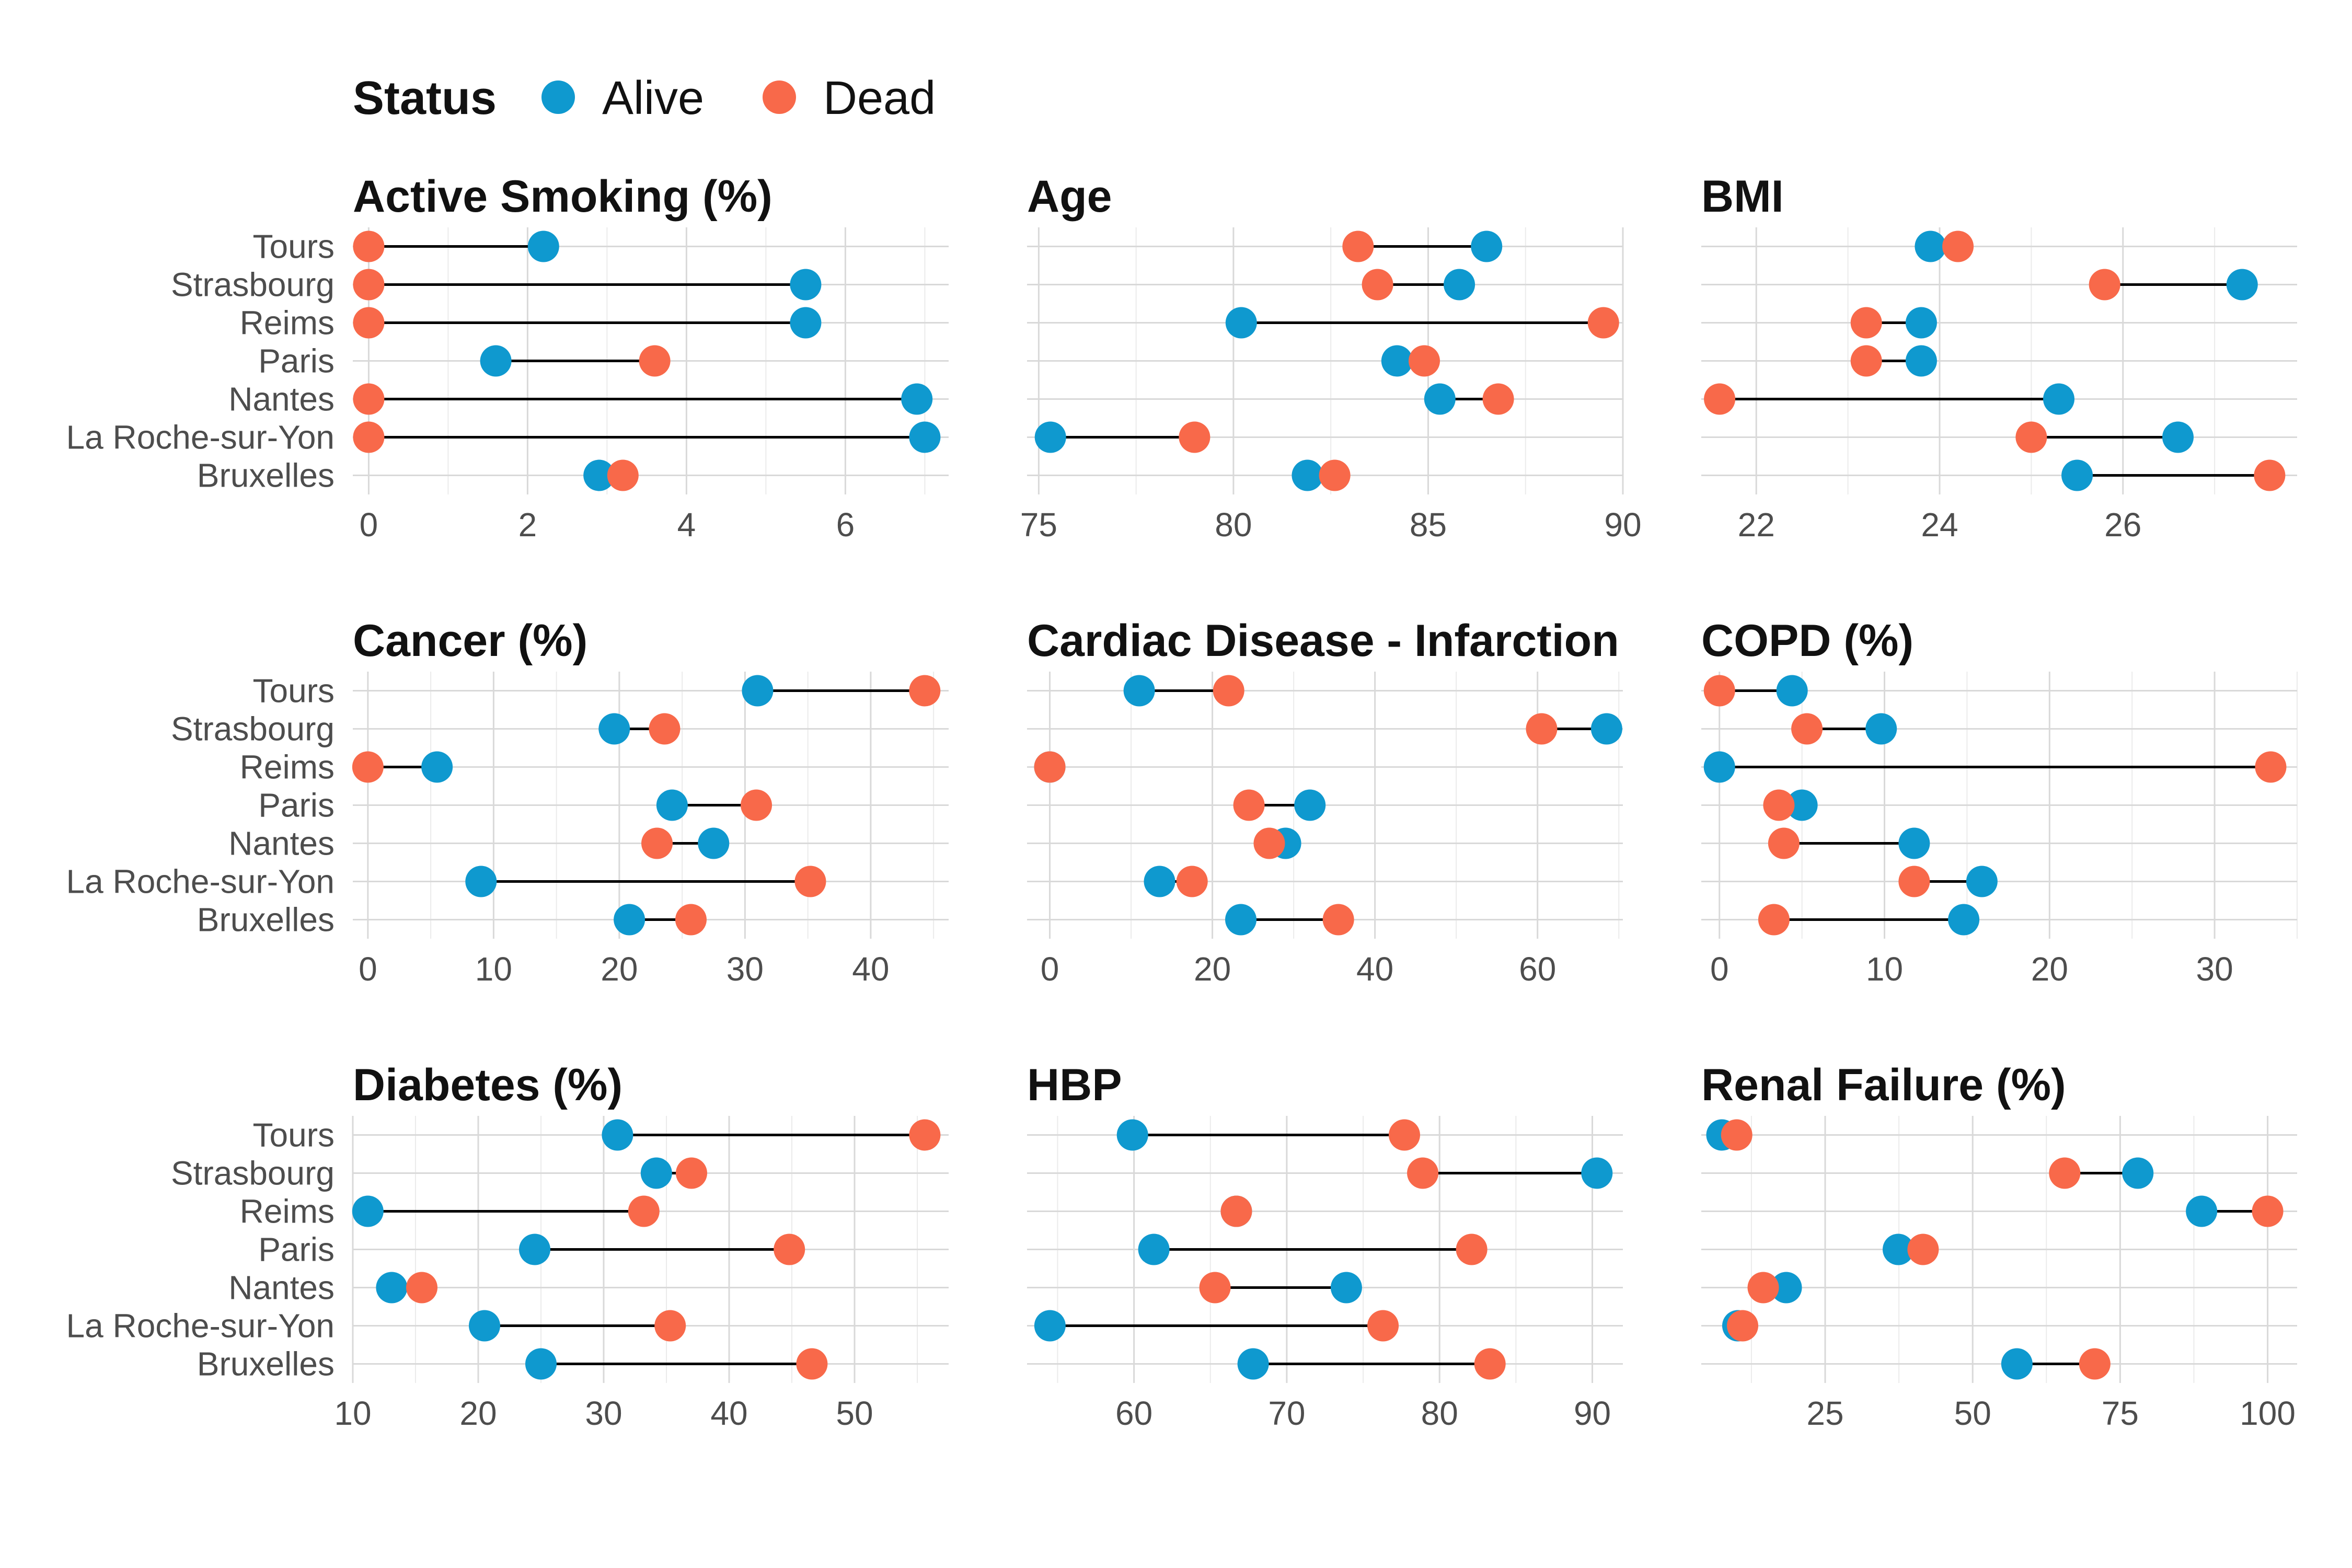  I want to click on panel-7: HBP 60 70 80 90, so click(1325, 1246).